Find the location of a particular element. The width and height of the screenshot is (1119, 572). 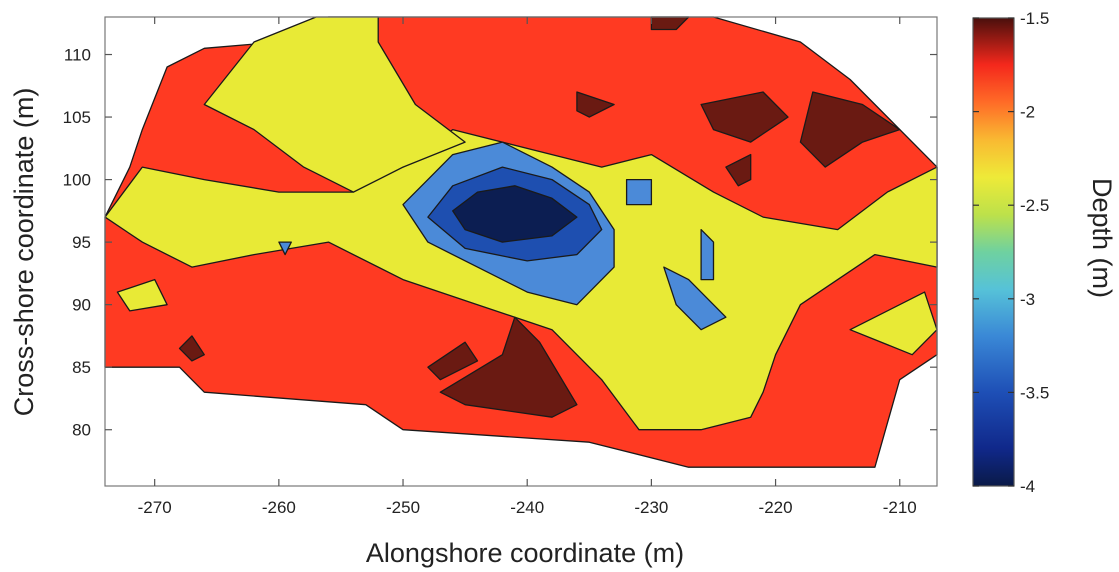

contour-region-shoal-lower-left is located at coordinates (453, 361).